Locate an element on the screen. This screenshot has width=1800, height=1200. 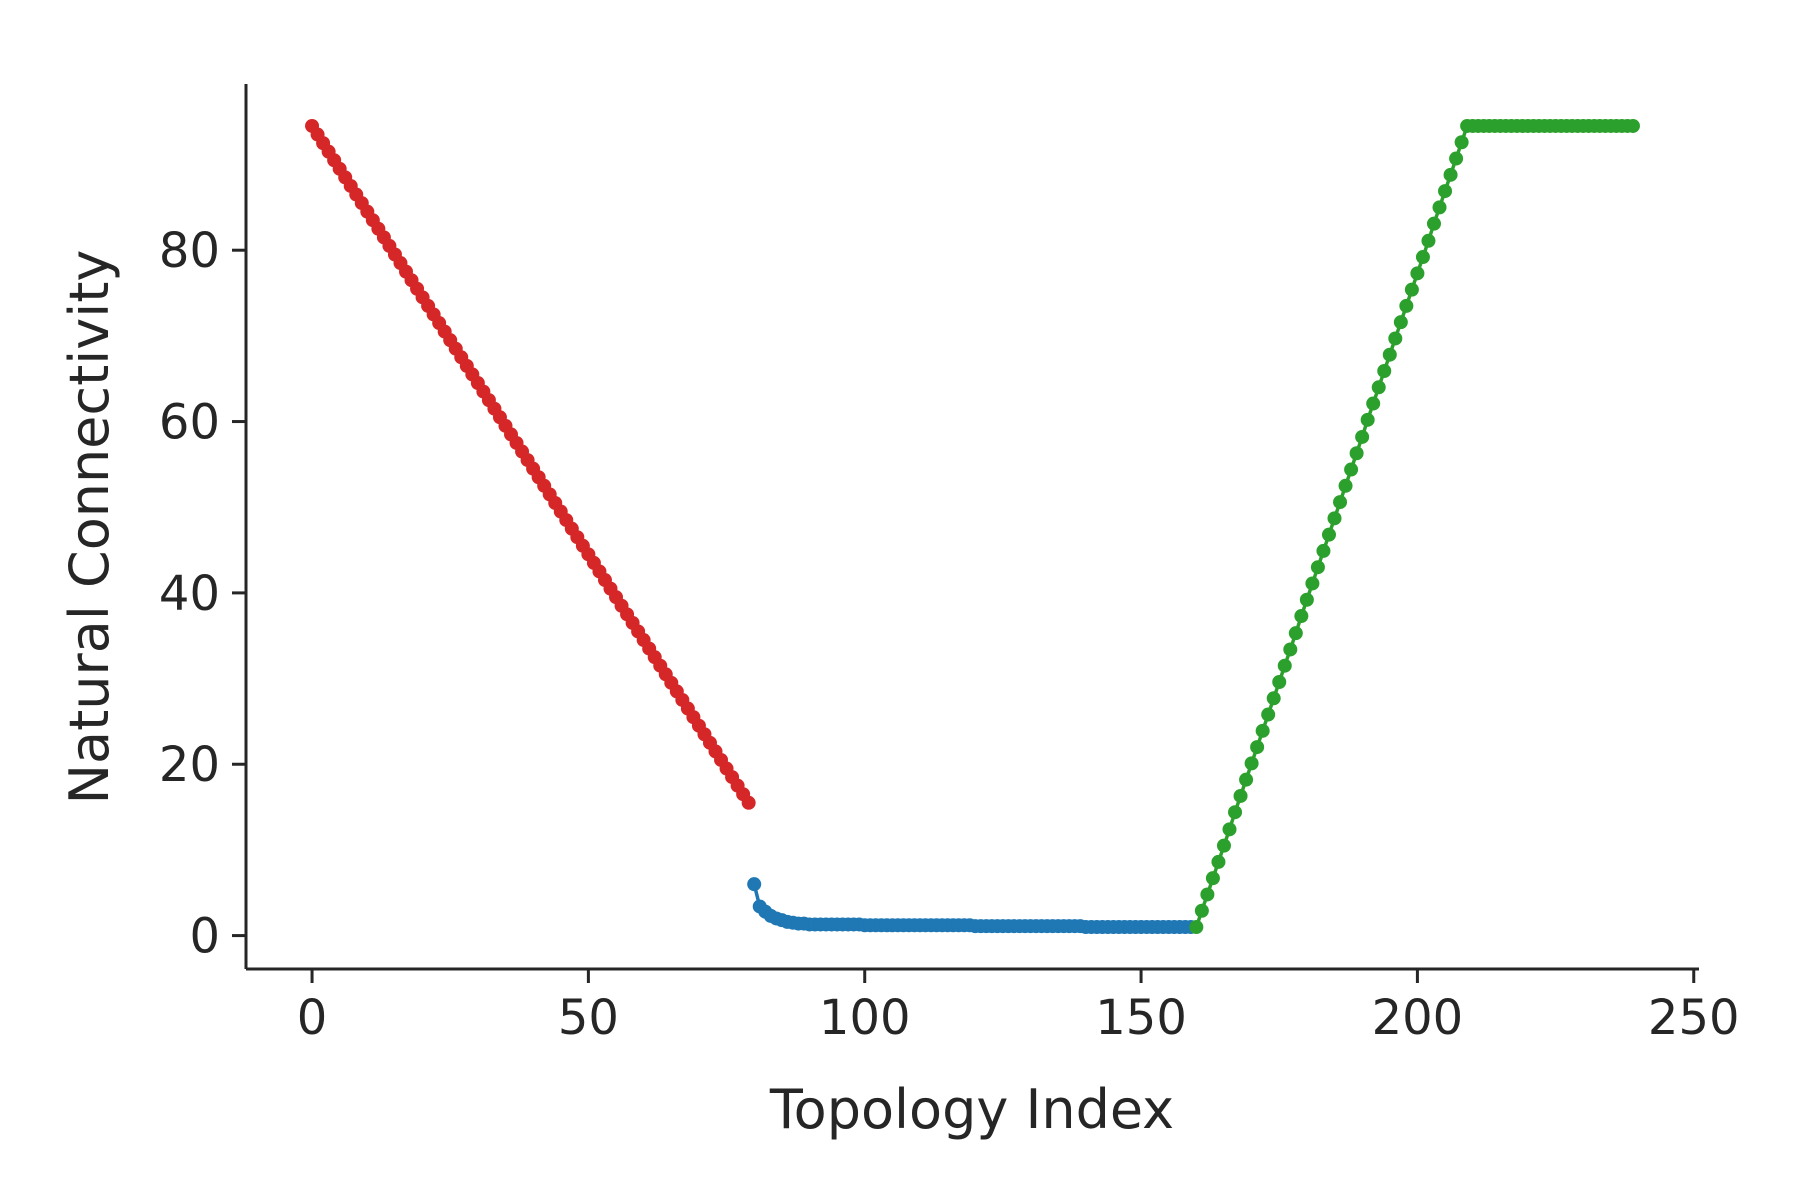
x-tick-label: 50 is located at coordinates (588, 1018).